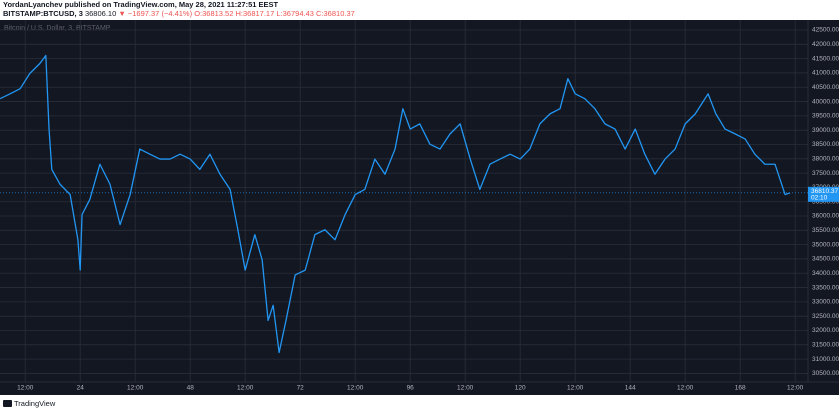 This screenshot has width=839, height=412. What do you see at coordinates (295, 13) in the screenshot?
I see `low: L:36794.43` at bounding box center [295, 13].